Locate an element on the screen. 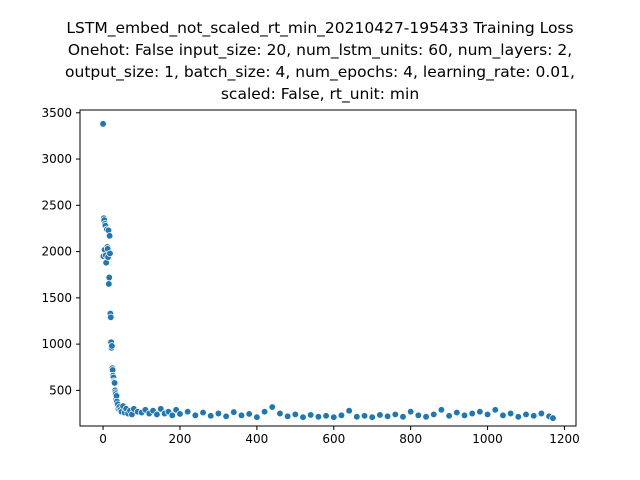 This screenshot has width=640, height=480. y-axis-ticks: 500 1000 1500 2000 2500 3000 3500 is located at coordinates (60, 251).